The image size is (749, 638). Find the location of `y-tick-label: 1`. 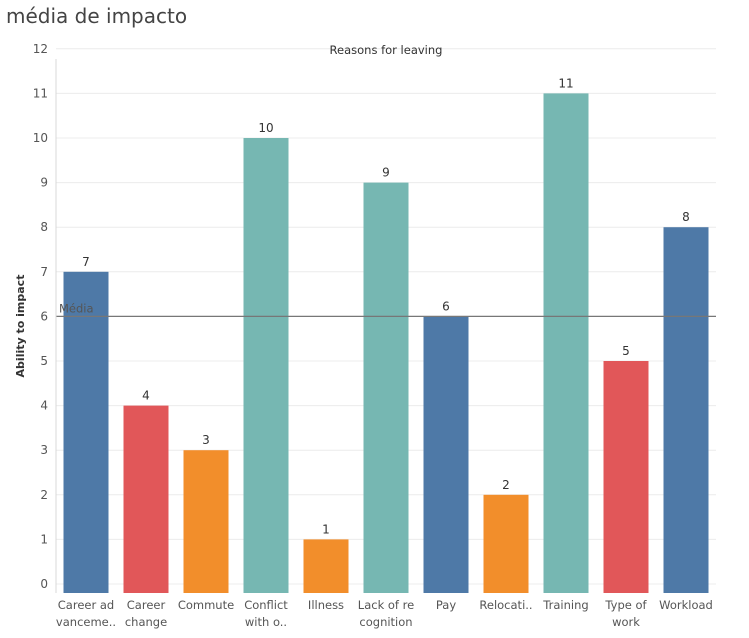

y-tick-label: 1 is located at coordinates (44, 539).